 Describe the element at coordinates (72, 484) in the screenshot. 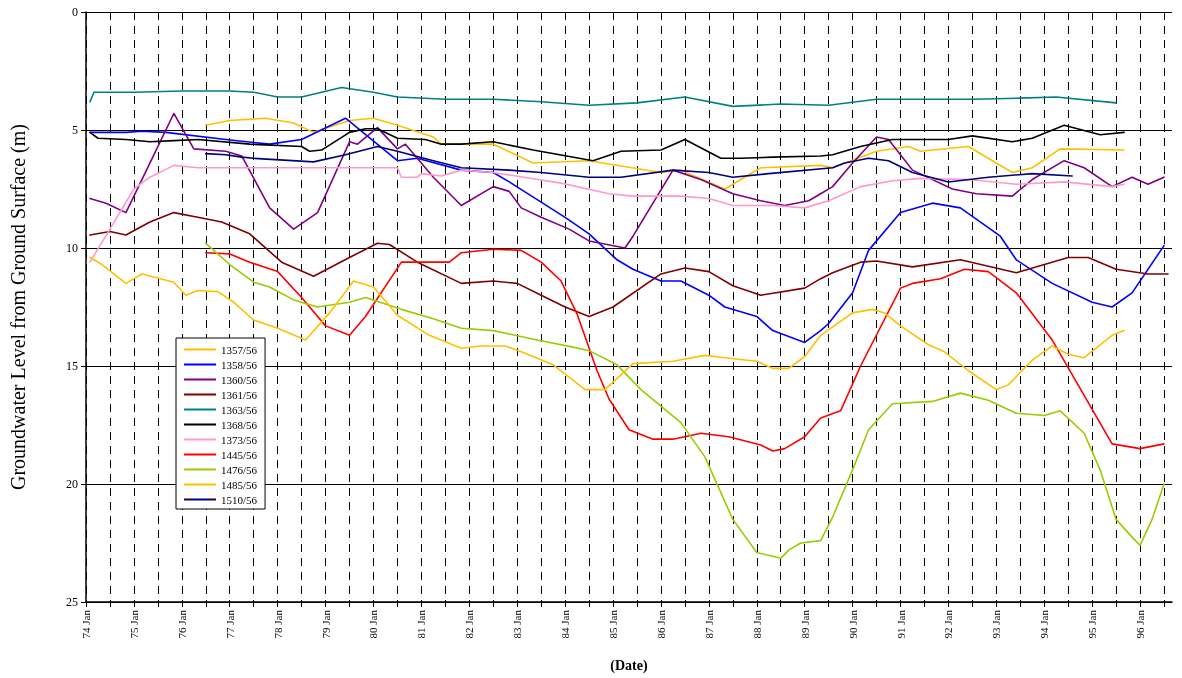

I see `y-tick-label: 20` at that location.